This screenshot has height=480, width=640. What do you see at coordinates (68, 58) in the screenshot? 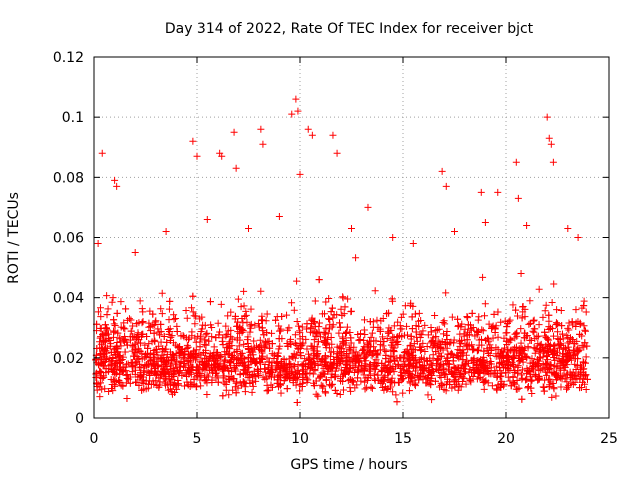
I see `y-tick-label: 0.12` at bounding box center [68, 58].